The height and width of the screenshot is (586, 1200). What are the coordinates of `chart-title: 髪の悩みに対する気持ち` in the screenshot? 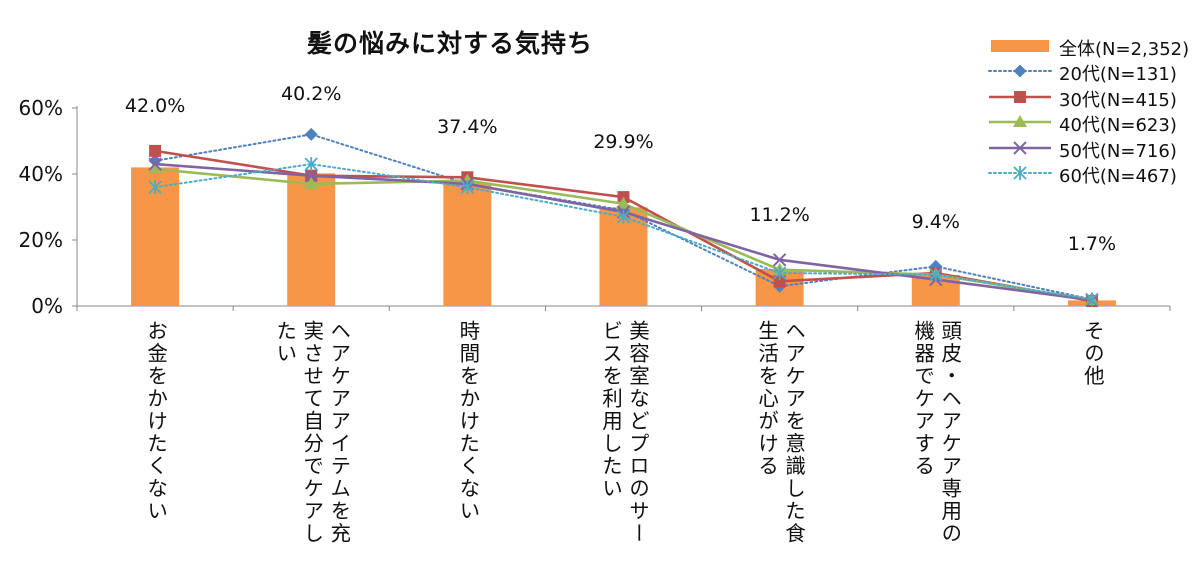 It's located at (449, 43).